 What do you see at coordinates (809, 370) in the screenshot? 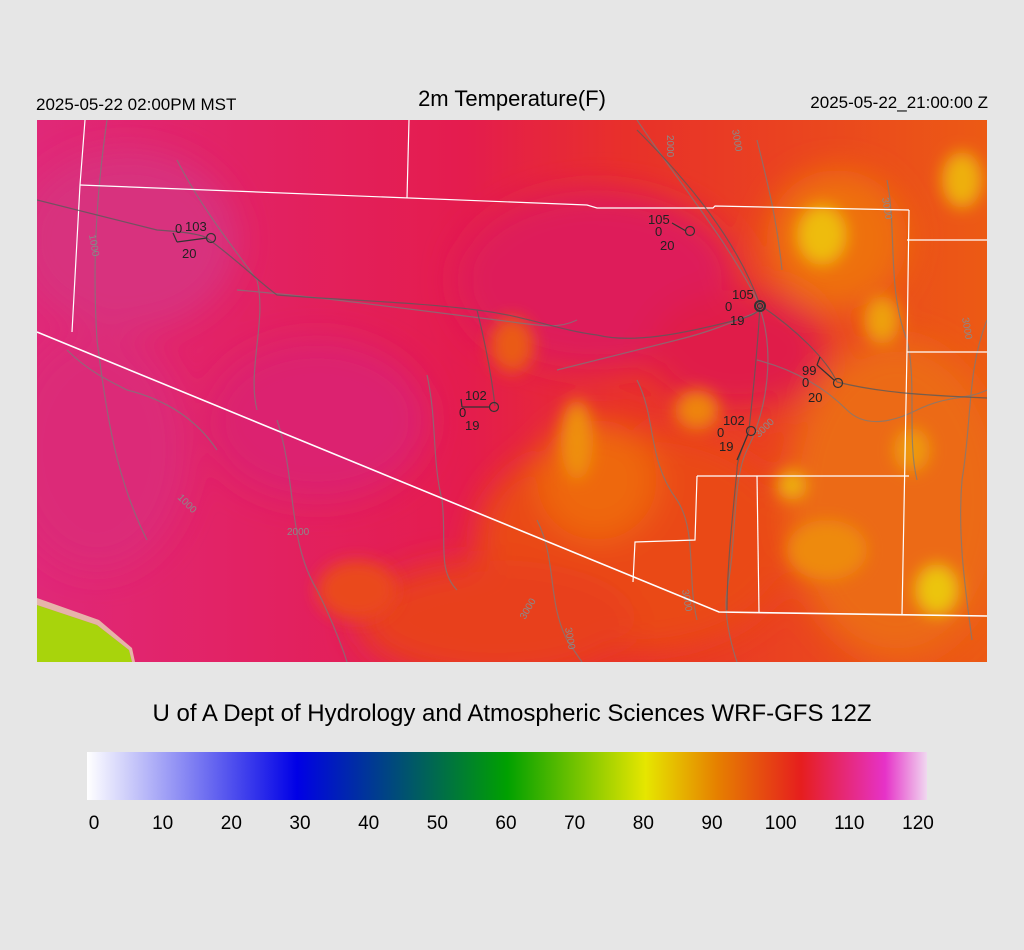
I see `svg-text: 99` at bounding box center [809, 370].